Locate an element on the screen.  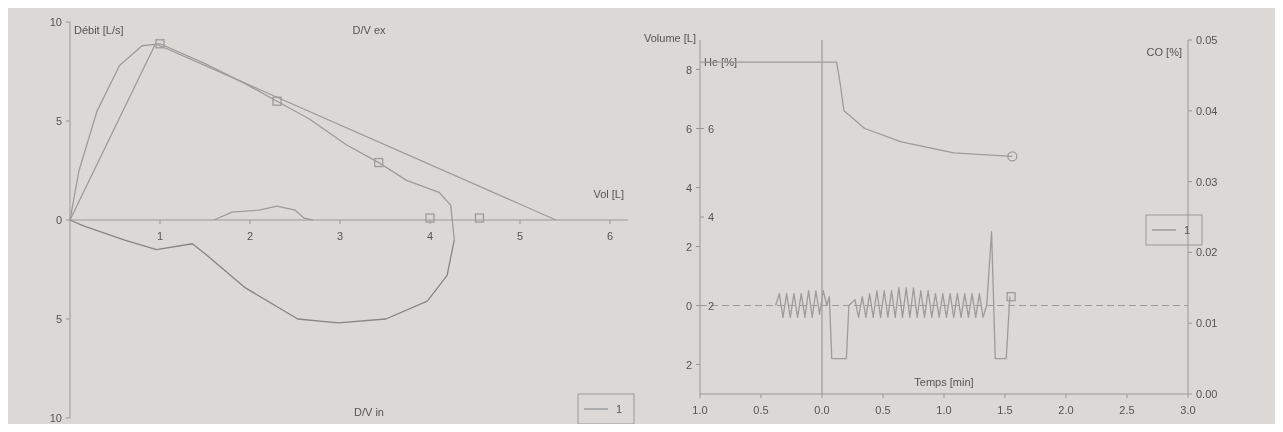
annotation: D/V ex is located at coordinates (369, 30).